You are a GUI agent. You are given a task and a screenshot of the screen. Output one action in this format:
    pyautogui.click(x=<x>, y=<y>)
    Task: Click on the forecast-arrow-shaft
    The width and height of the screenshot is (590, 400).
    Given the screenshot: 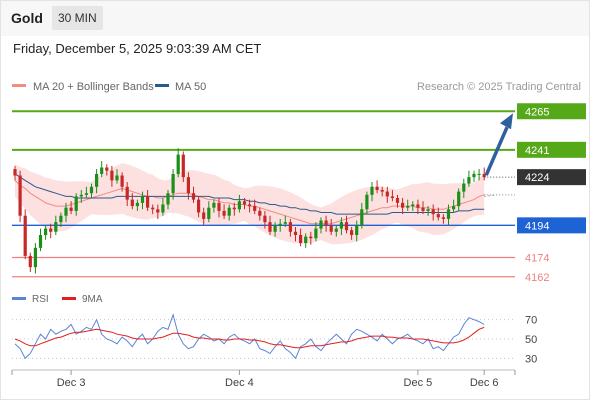 What is the action you would take?
    pyautogui.click(x=496, y=151)
    